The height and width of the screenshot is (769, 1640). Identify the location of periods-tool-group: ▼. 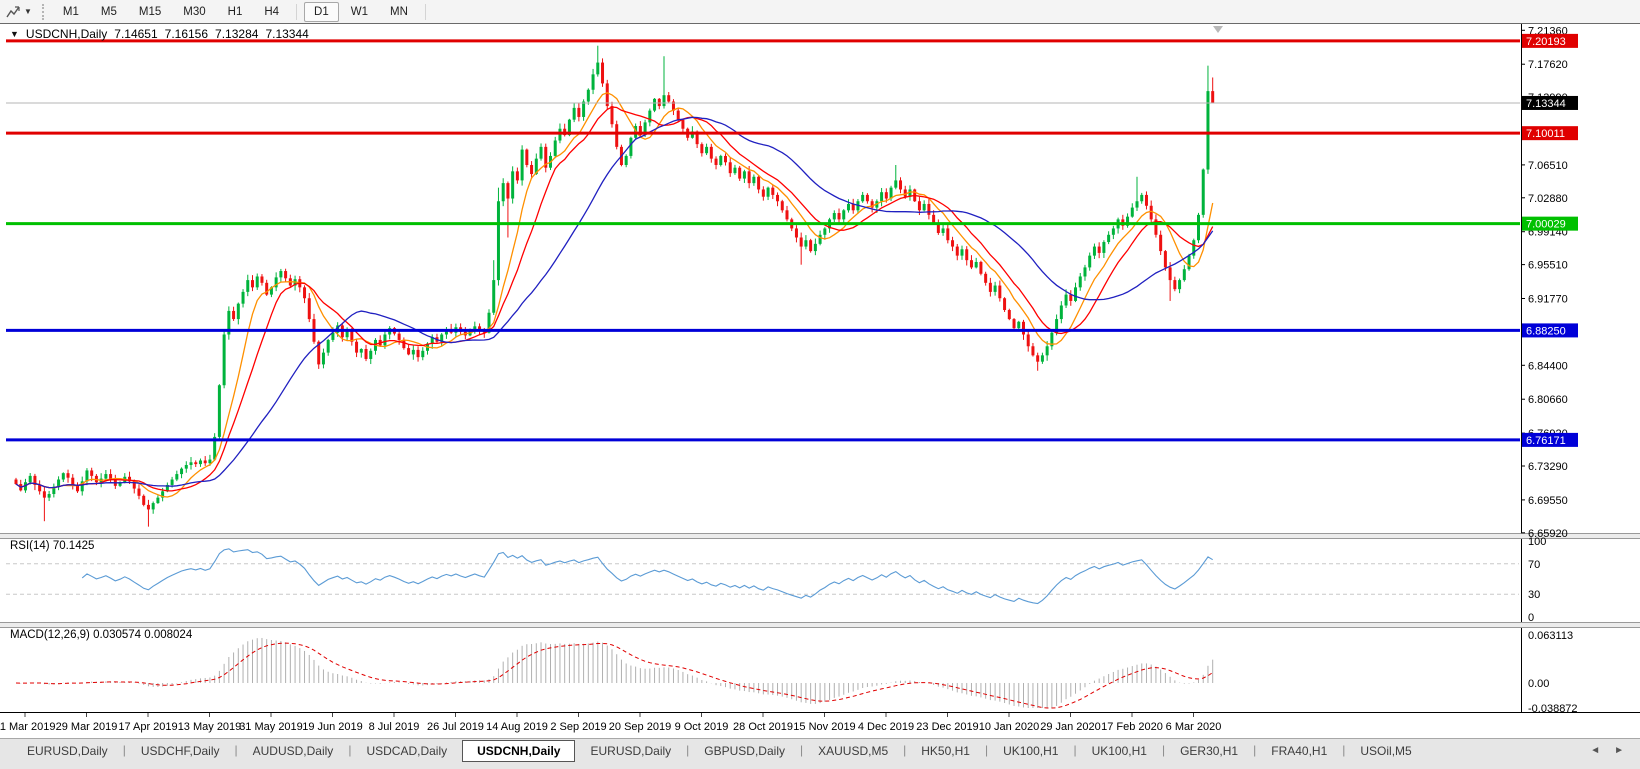
(19, 12).